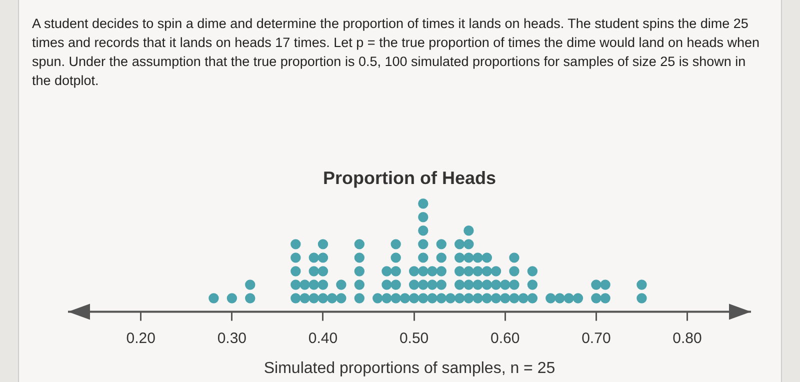  What do you see at coordinates (232, 338) in the screenshot?
I see `x-tick-label: 0.30` at bounding box center [232, 338].